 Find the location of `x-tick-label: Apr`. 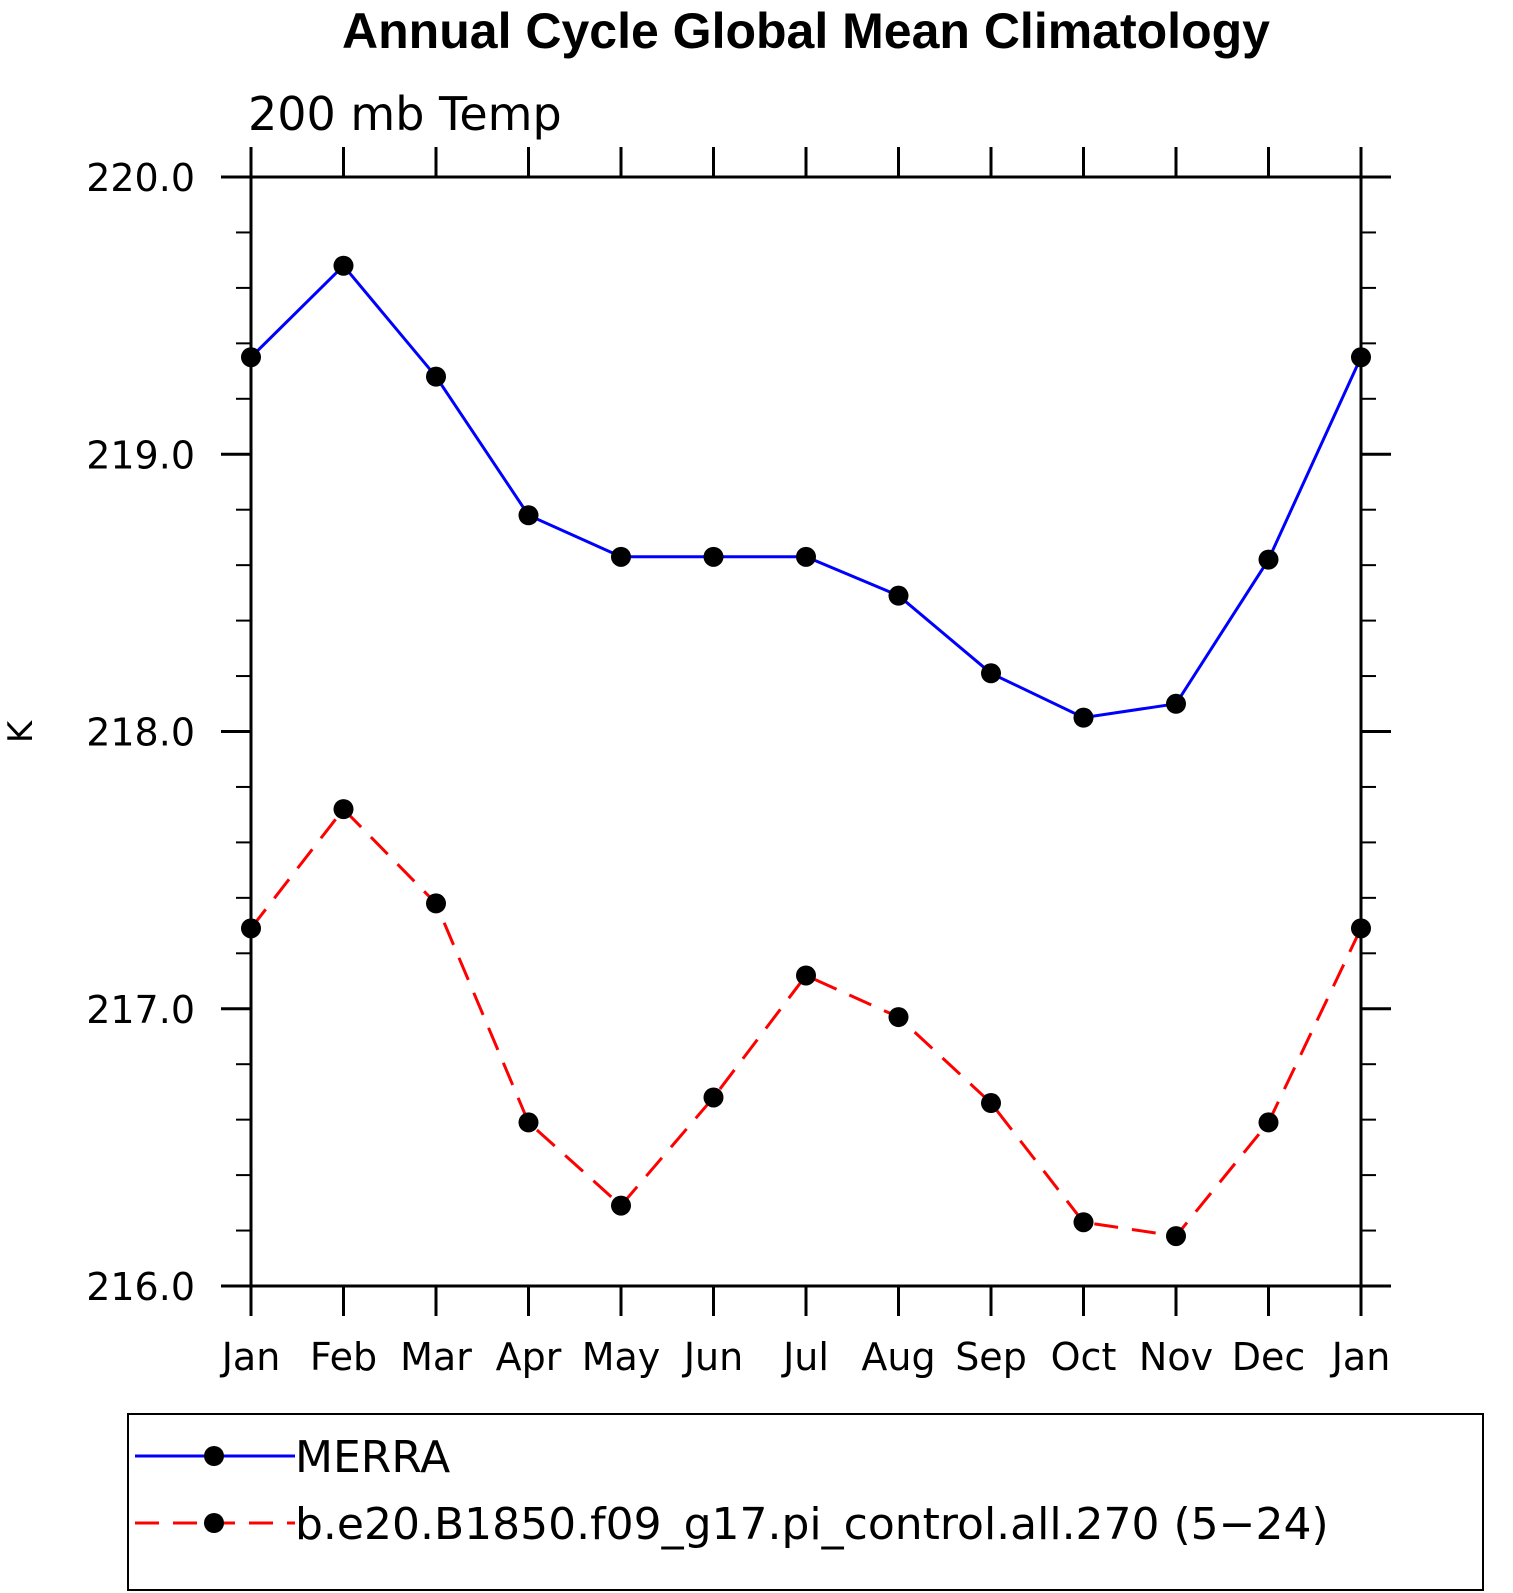

x-tick-label: Apr is located at coordinates (529, 1357).